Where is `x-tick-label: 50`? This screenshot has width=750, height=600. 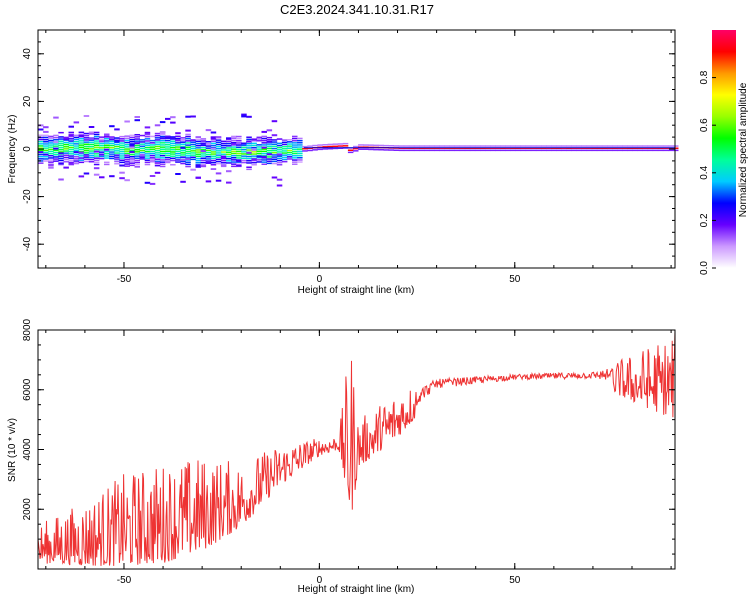 x-tick-label: 50 is located at coordinates (515, 580).